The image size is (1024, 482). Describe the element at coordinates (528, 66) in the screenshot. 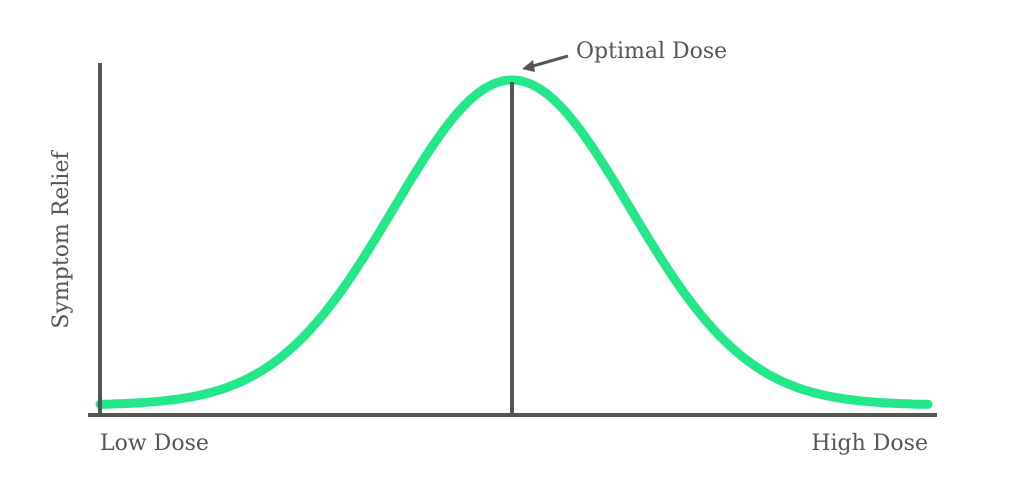

I see `arrow-head` at that location.